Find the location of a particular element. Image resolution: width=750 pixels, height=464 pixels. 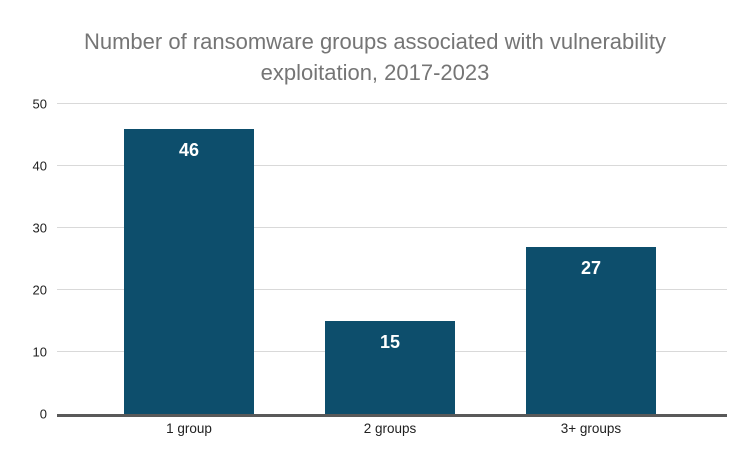

bar-2-groups: 15 is located at coordinates (390, 367).